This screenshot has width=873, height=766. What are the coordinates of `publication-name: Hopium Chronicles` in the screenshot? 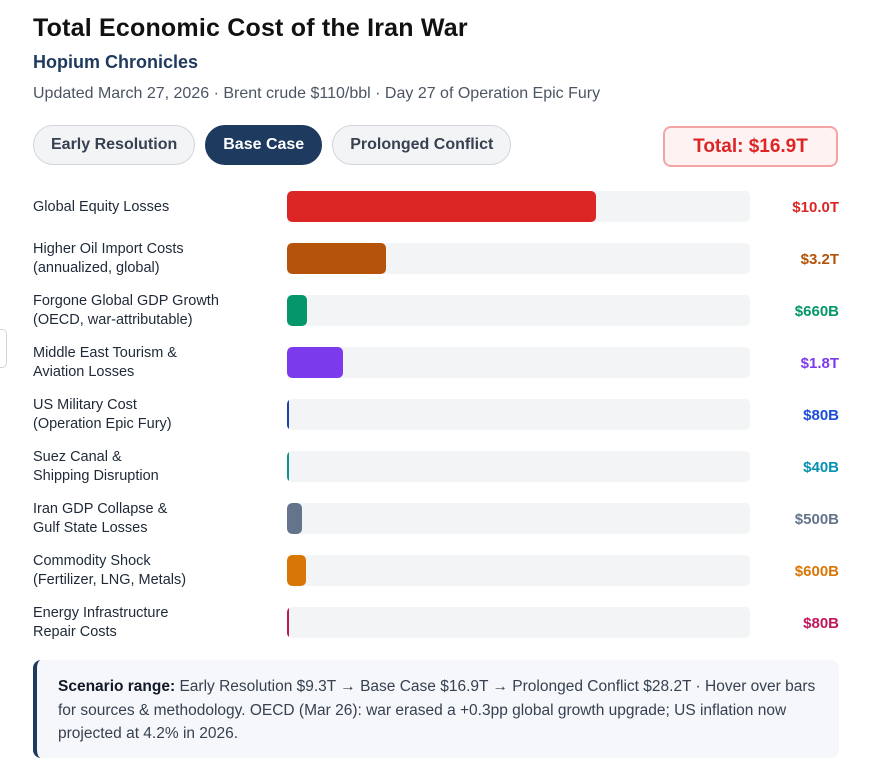 It's located at (116, 62).